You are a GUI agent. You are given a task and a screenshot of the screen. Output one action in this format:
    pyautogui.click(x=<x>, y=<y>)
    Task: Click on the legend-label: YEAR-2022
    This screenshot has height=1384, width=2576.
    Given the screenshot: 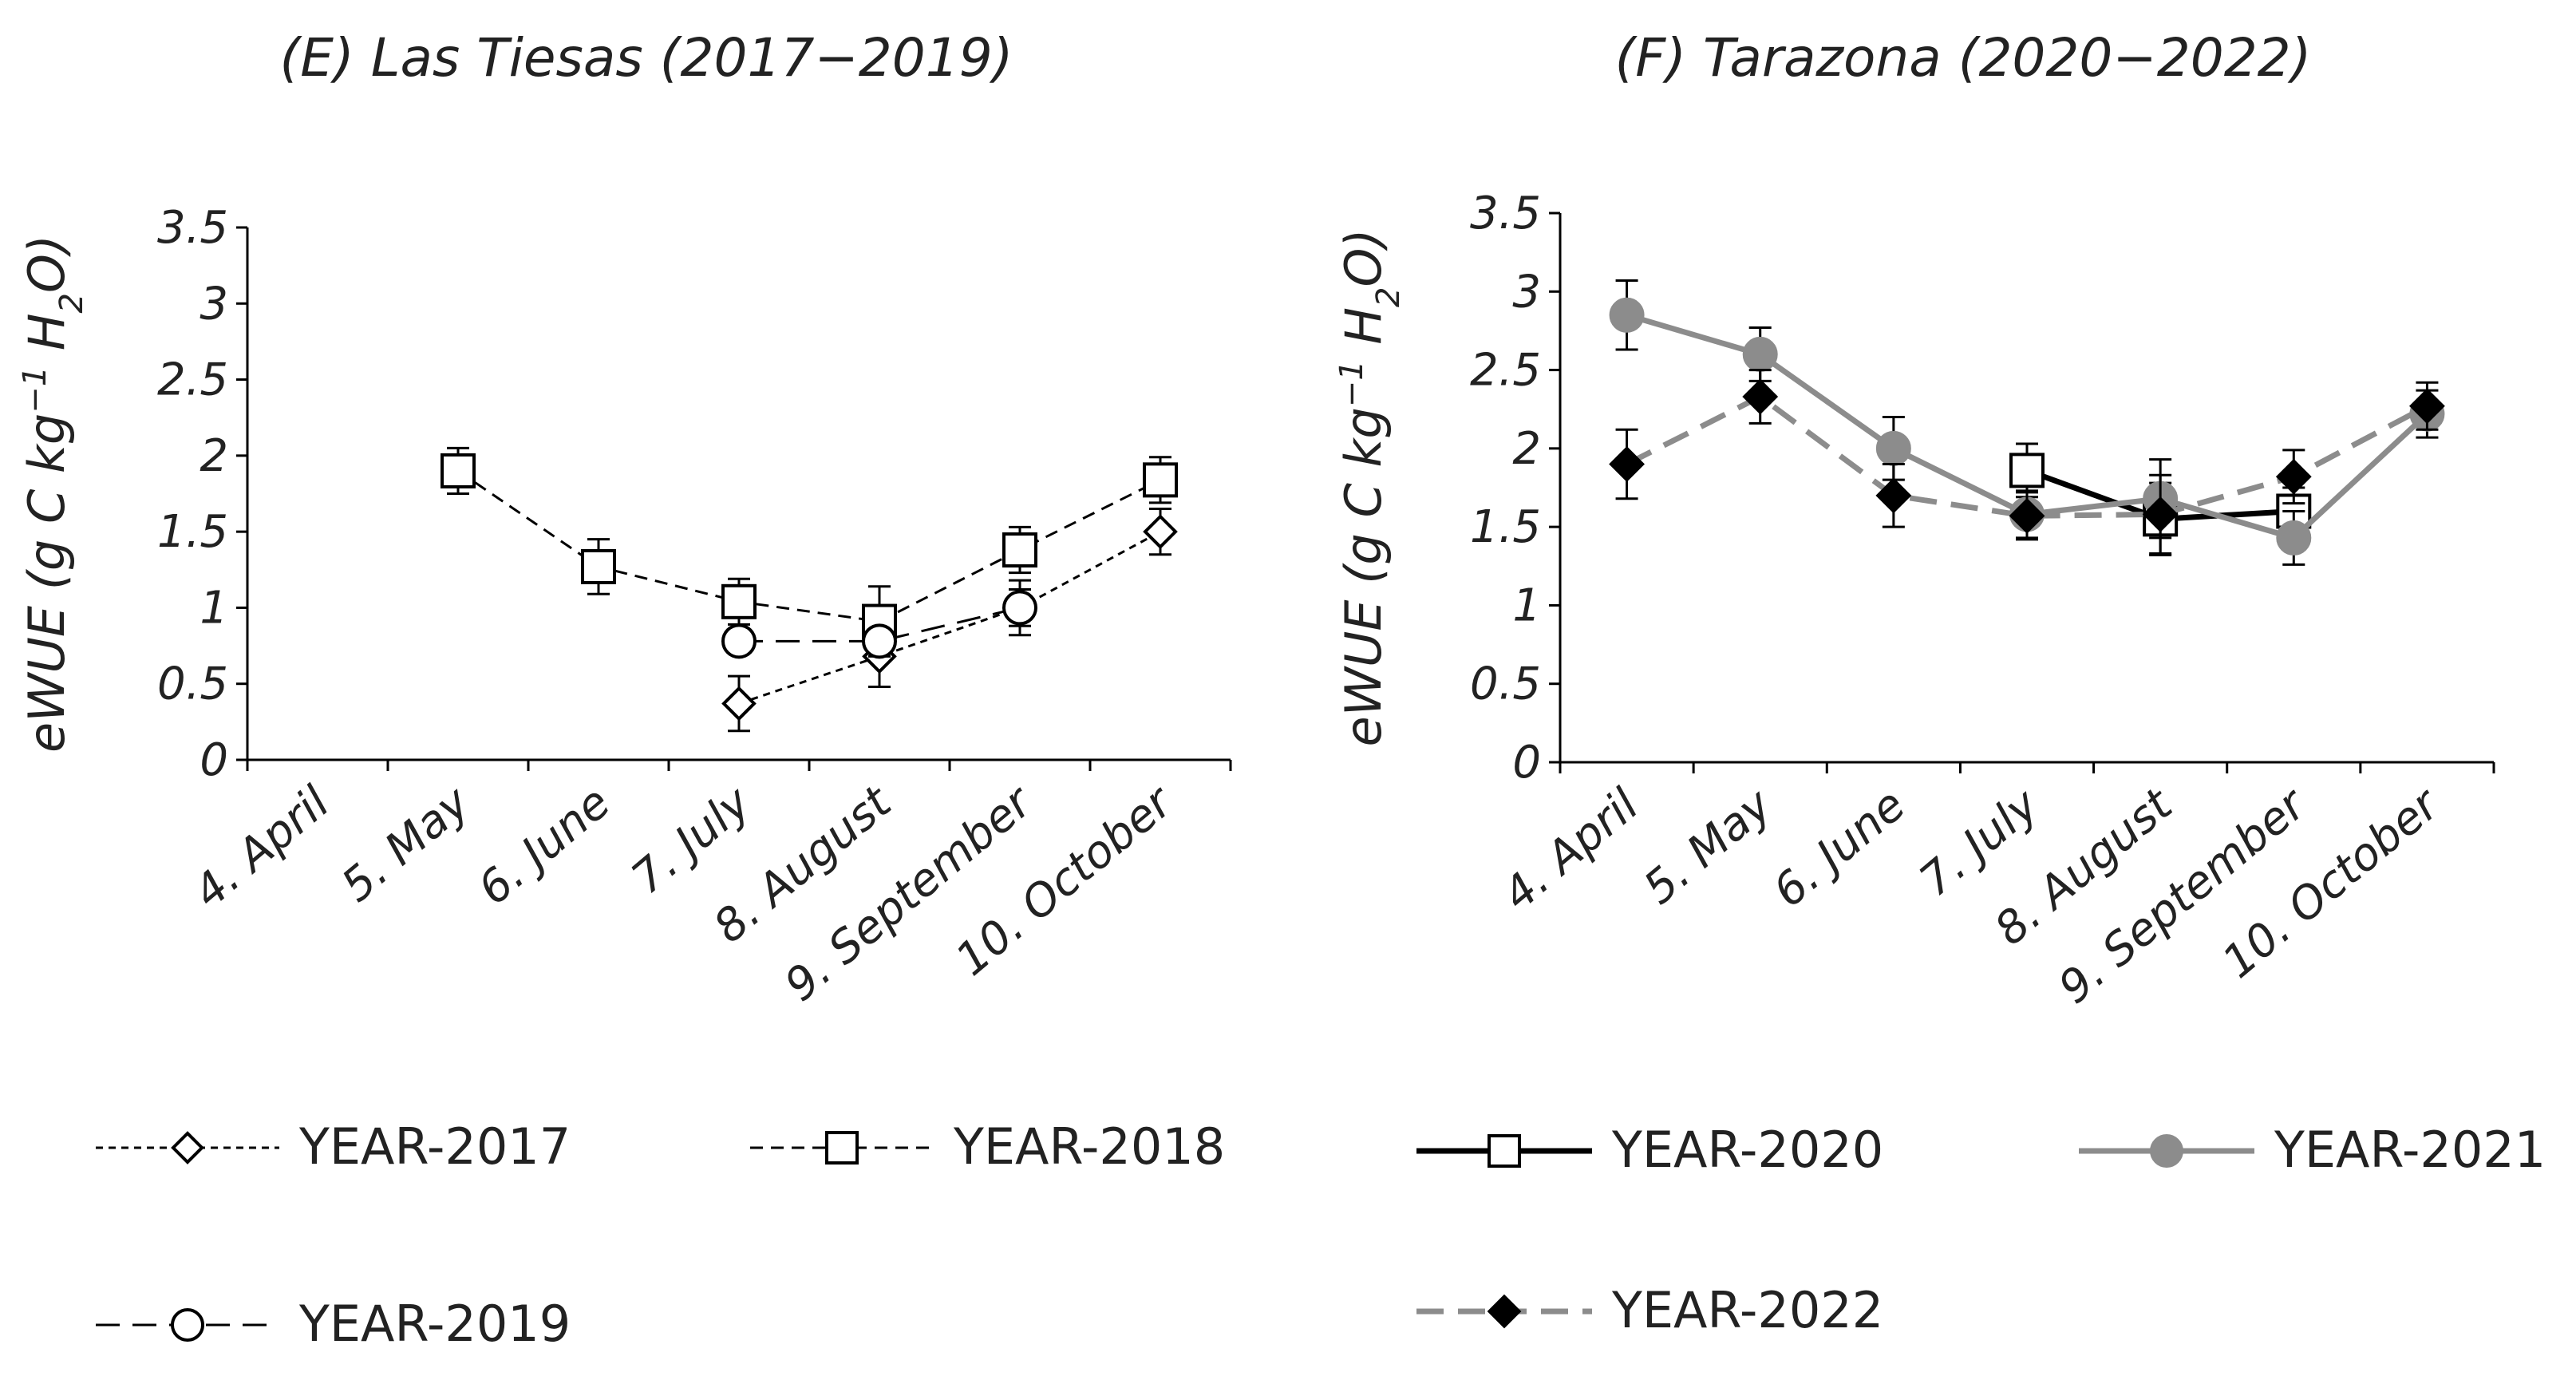 What is the action you would take?
    pyautogui.click(x=1747, y=1310)
    